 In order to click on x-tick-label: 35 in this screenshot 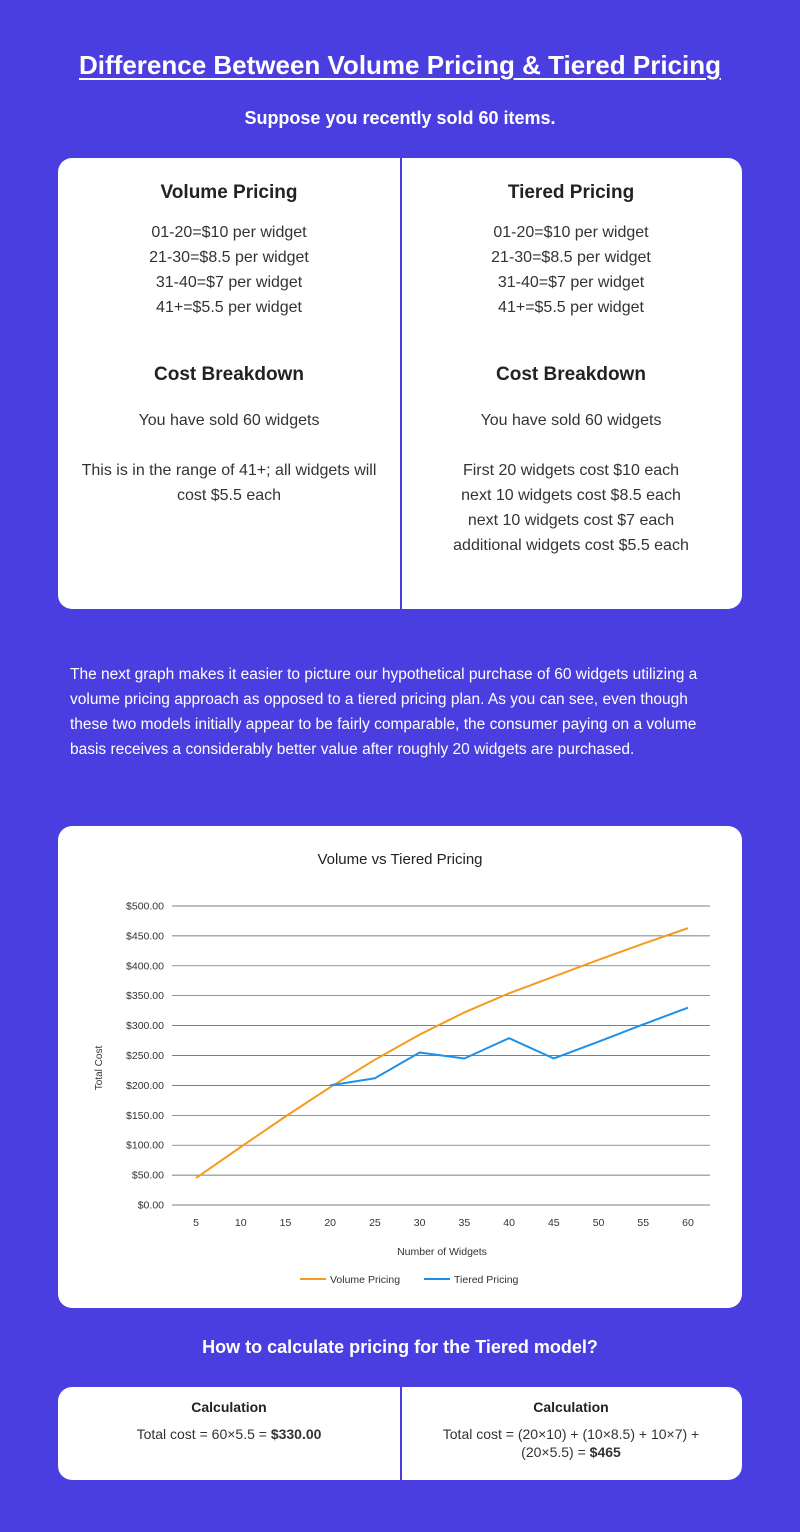, I will do `click(465, 1223)`.